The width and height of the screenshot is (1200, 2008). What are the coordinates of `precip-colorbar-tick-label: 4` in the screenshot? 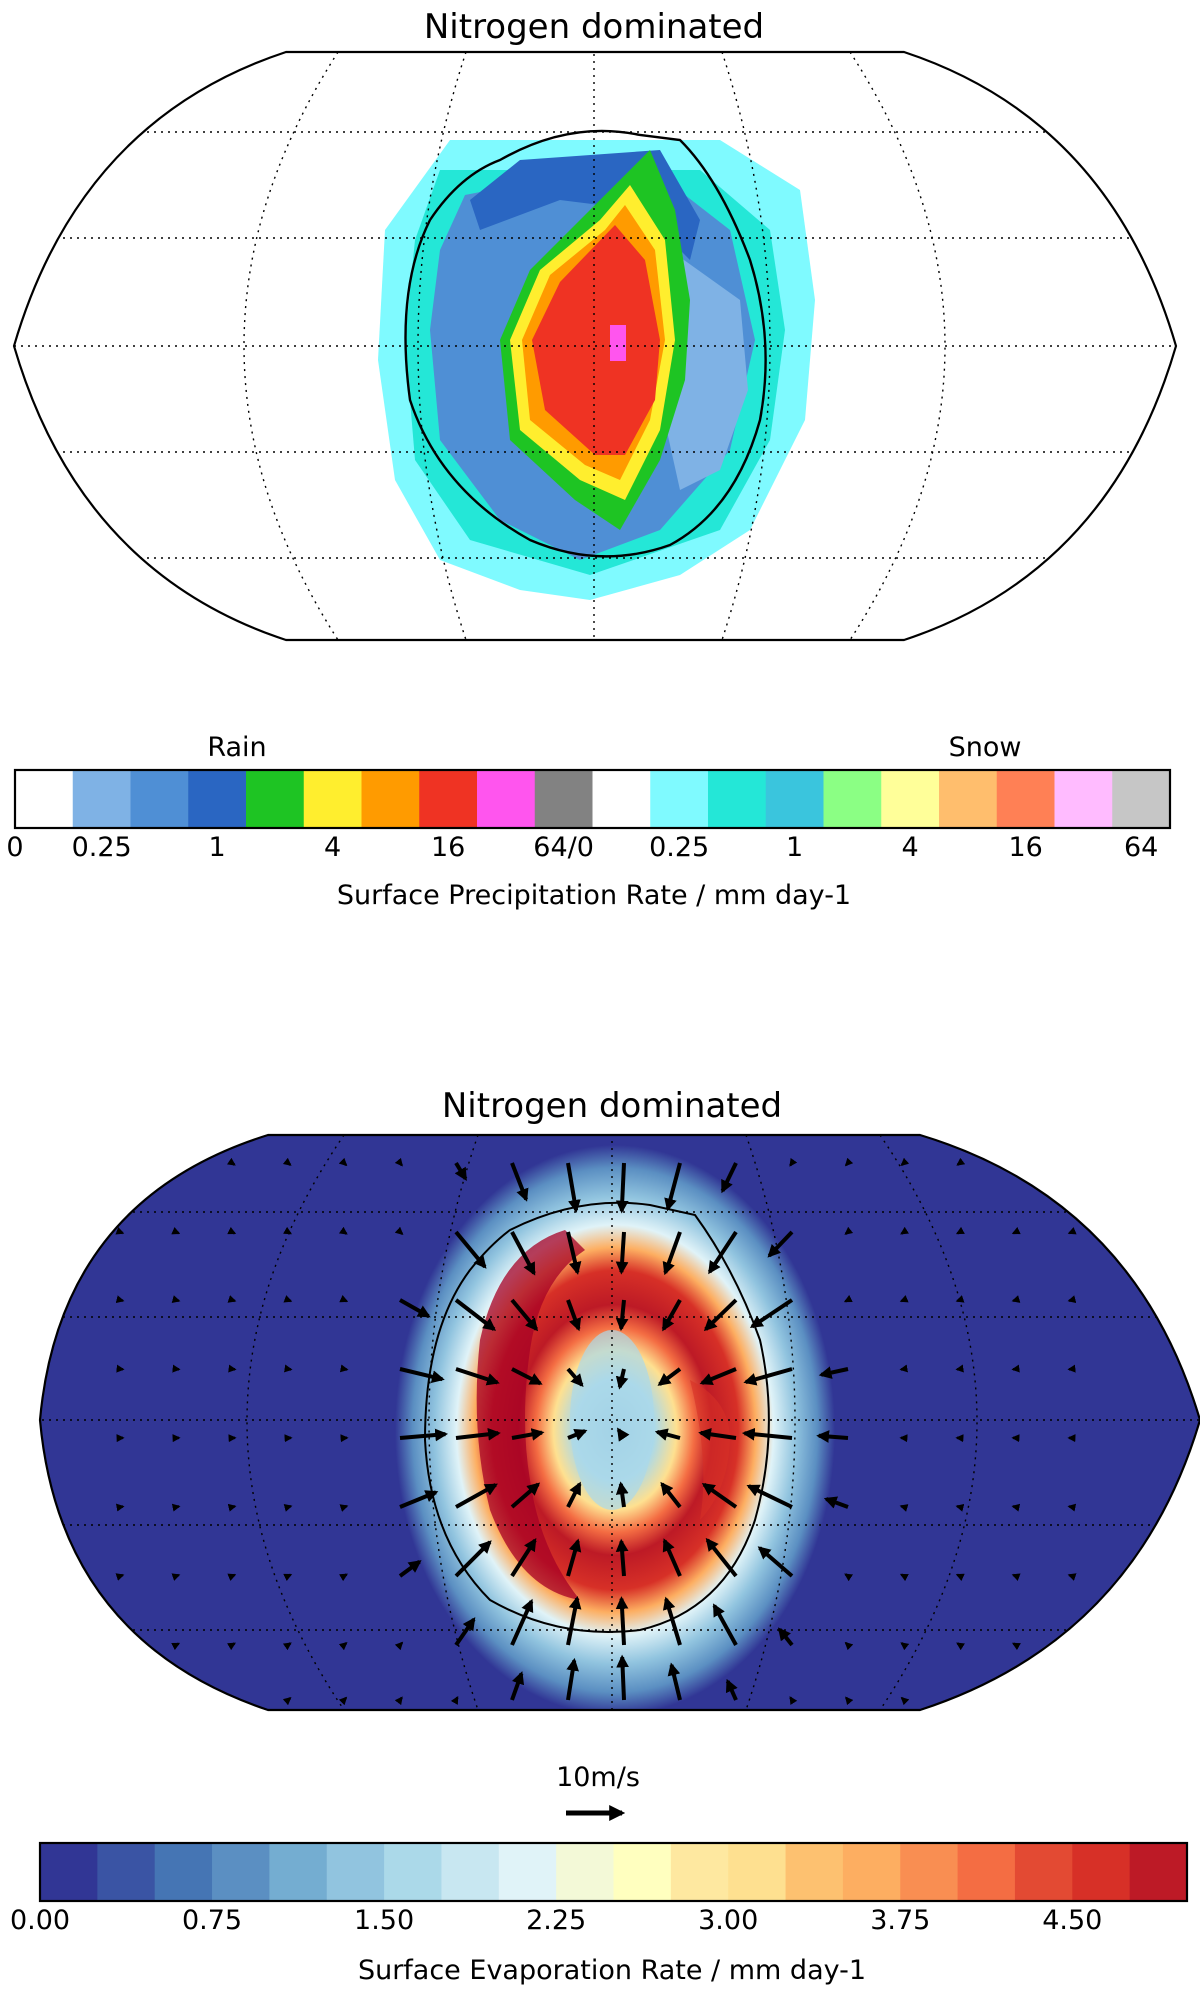 It's located at (332, 847).